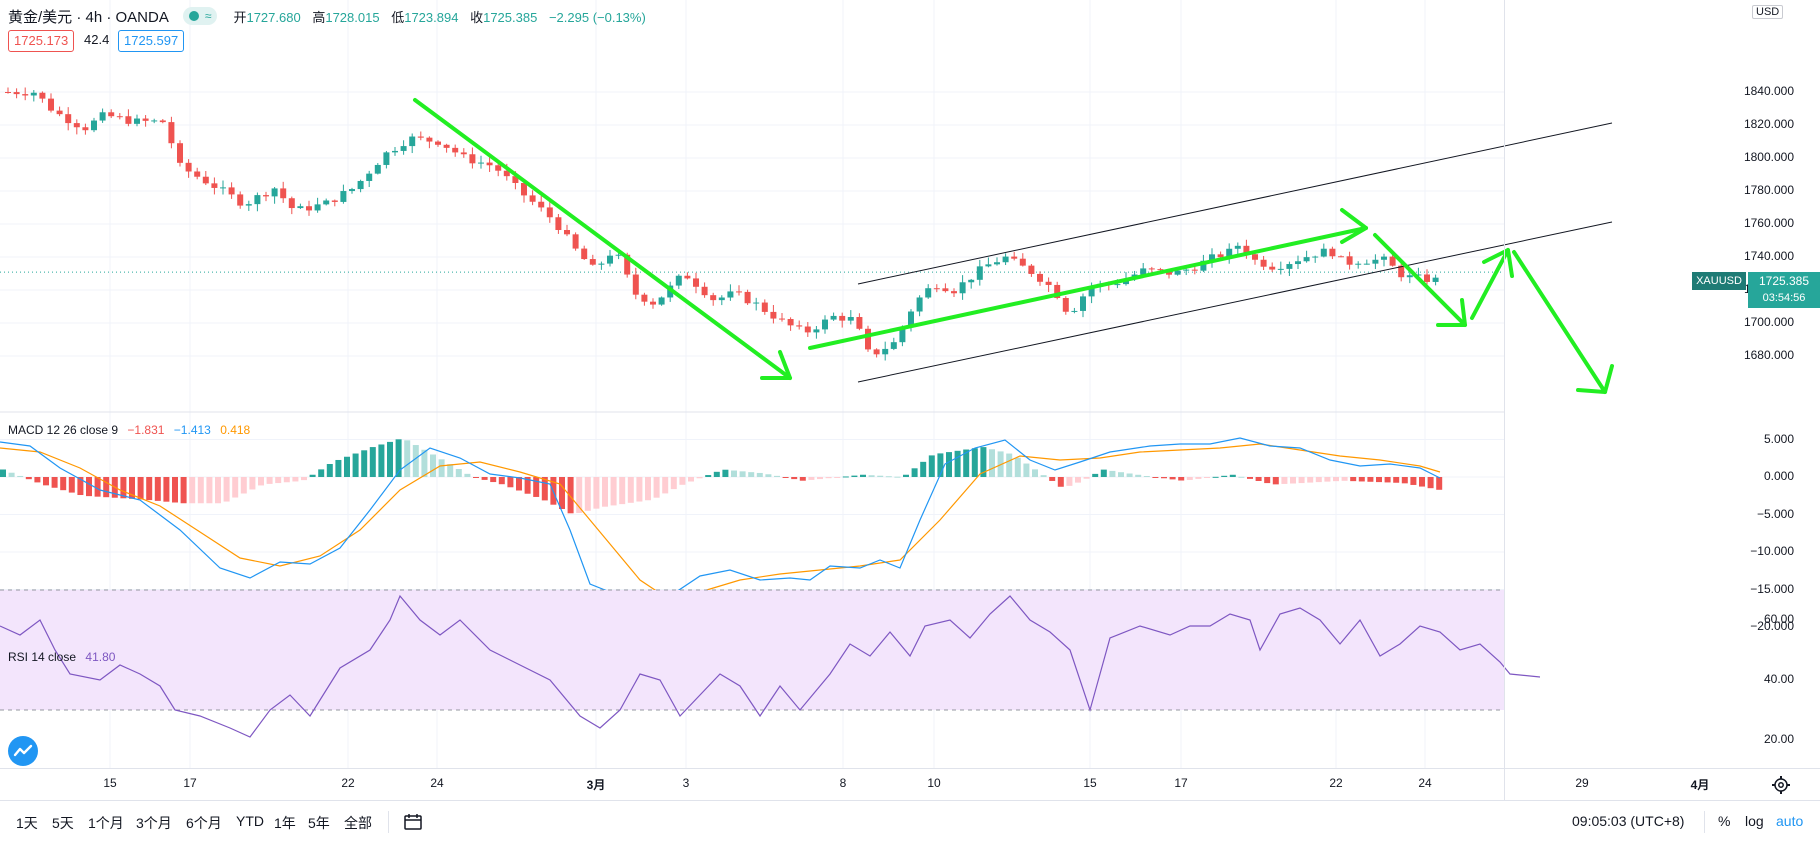 This screenshot has height=842, width=1820. Describe the element at coordinates (23, 751) in the screenshot. I see `tradingview-logo-icon` at that location.